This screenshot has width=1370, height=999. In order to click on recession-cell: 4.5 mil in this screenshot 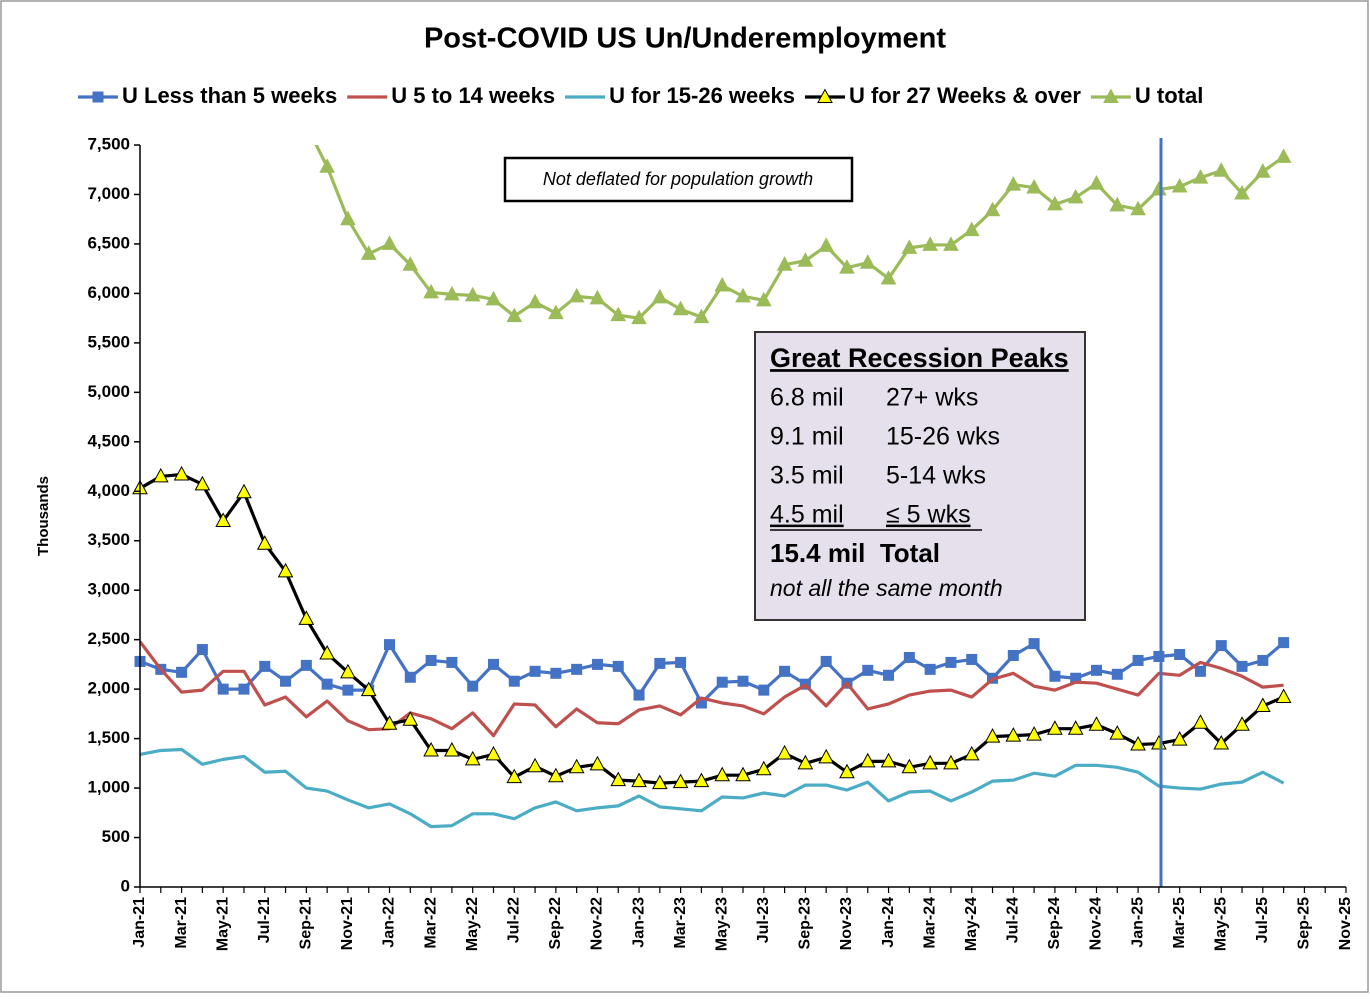, I will do `click(807, 515)`.